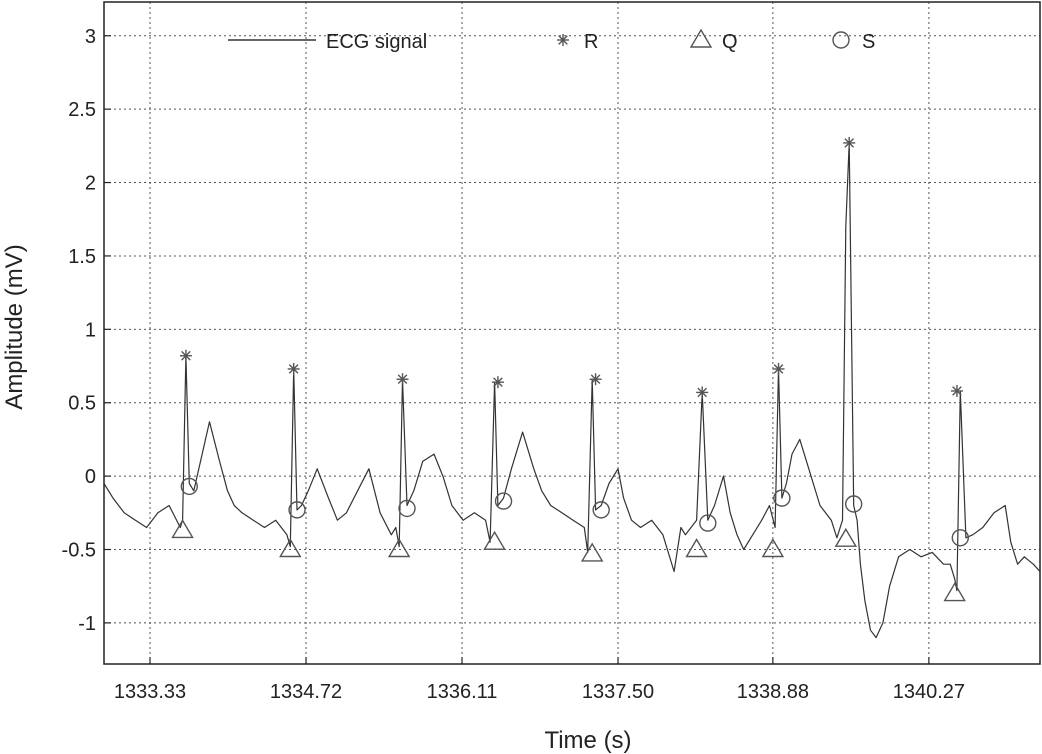 Image resolution: width=1042 pixels, height=754 pixels. Describe the element at coordinates (929, 692) in the screenshot. I see `x-tick-label: 1340.27` at that location.